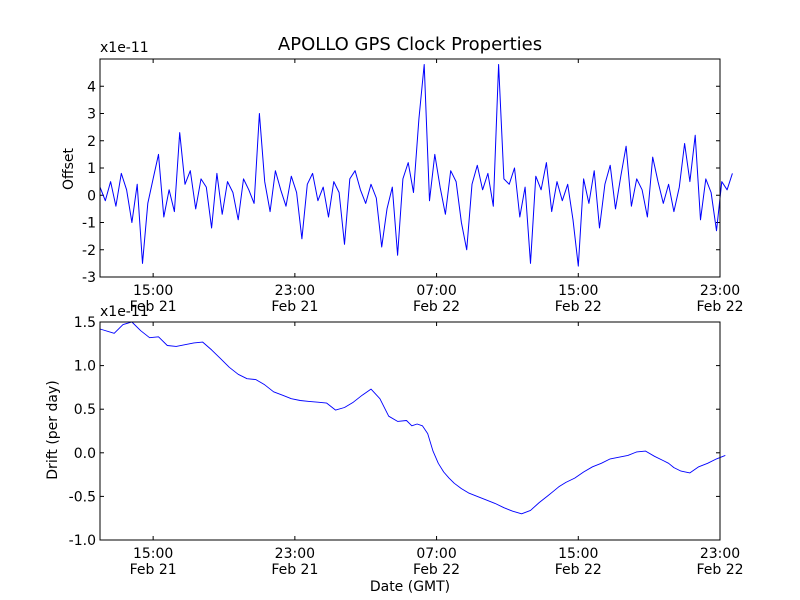  Describe the element at coordinates (82, 497) in the screenshot. I see `drift-y-tick-label: -0.5` at that location.